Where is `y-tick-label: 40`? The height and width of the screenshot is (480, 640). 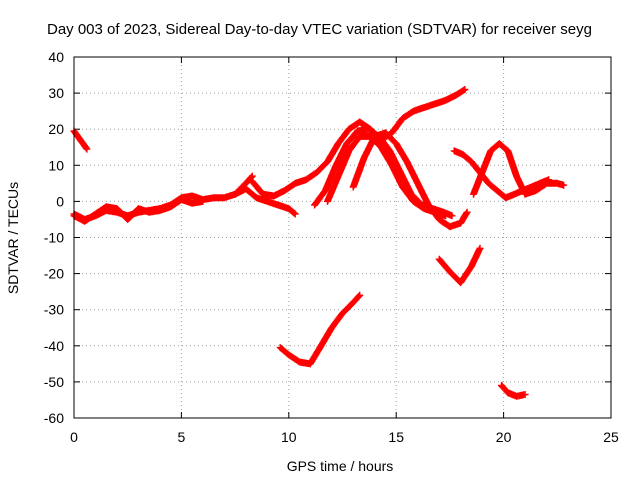
y-tick-label: 40 is located at coordinates (56, 57).